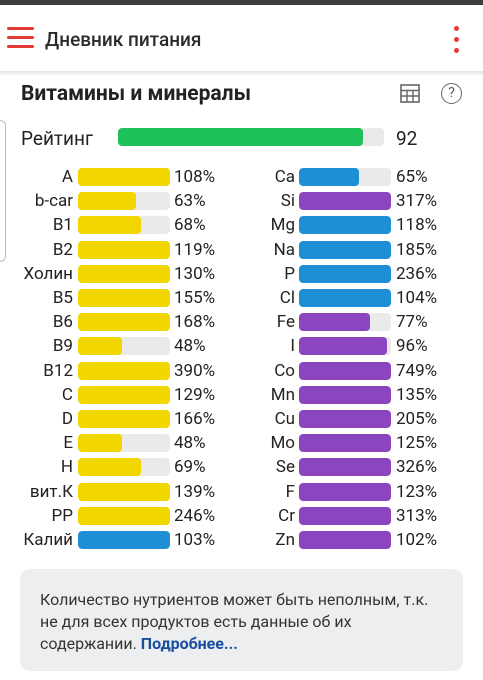  What do you see at coordinates (241, 371) in the screenshot?
I see `nutrient-row: Co 749%` at bounding box center [241, 371].